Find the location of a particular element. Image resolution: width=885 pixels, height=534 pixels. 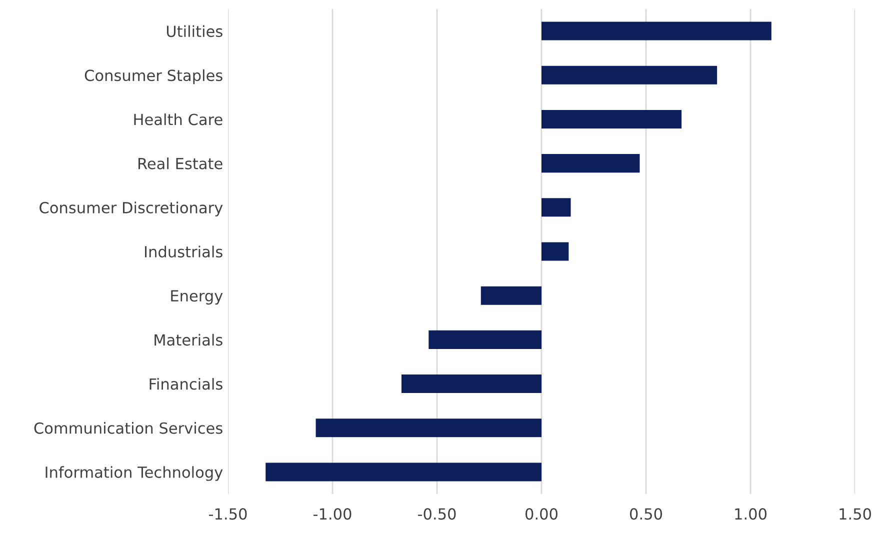

y-tick-label: Real Estate is located at coordinates (180, 164).